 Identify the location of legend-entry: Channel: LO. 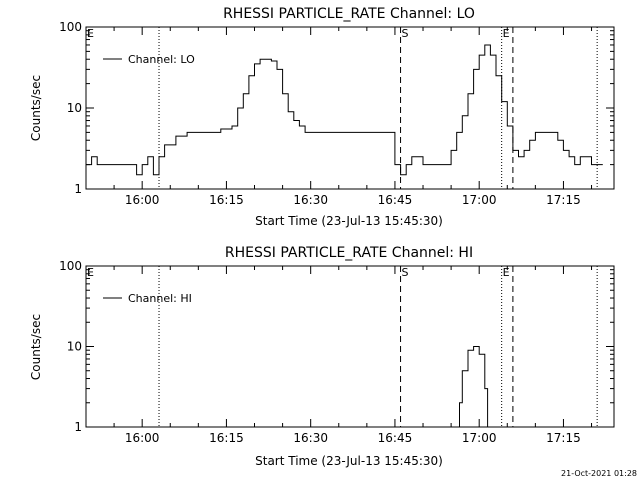
(161, 59).